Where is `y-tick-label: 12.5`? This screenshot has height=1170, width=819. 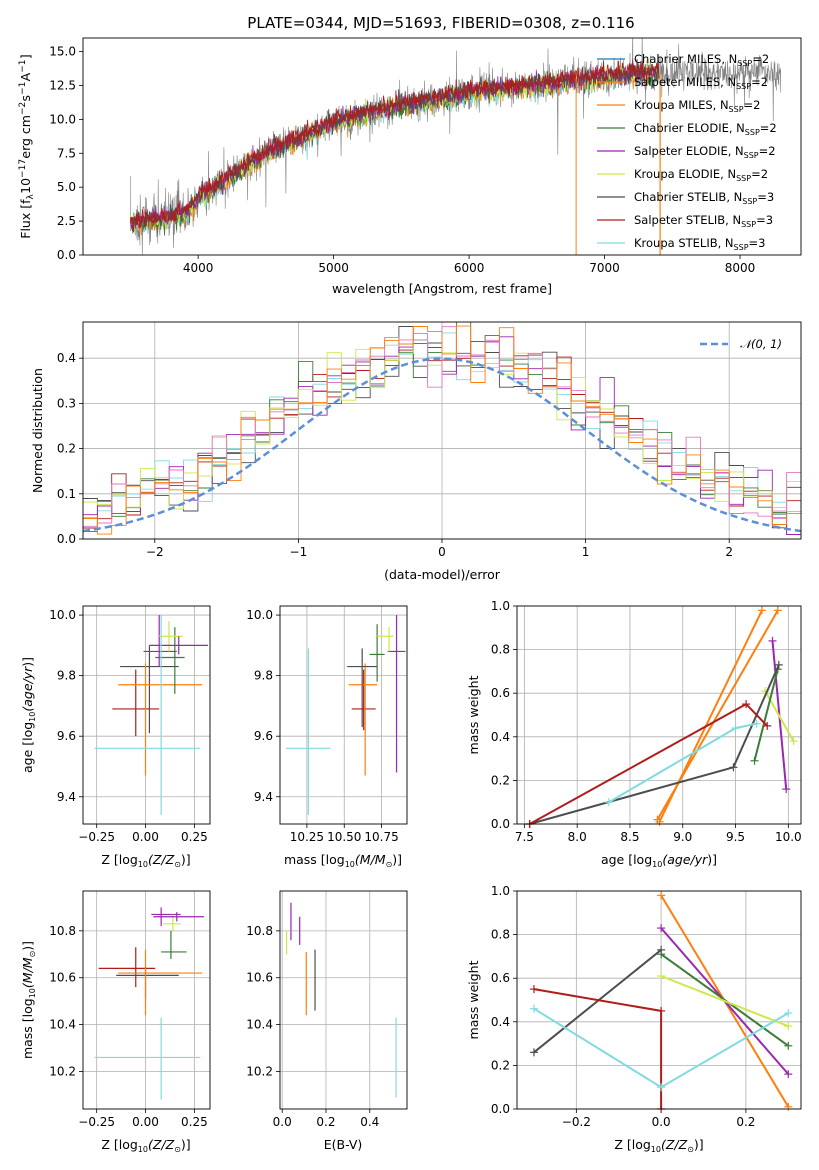
y-tick-label: 12.5 is located at coordinates (62, 85).